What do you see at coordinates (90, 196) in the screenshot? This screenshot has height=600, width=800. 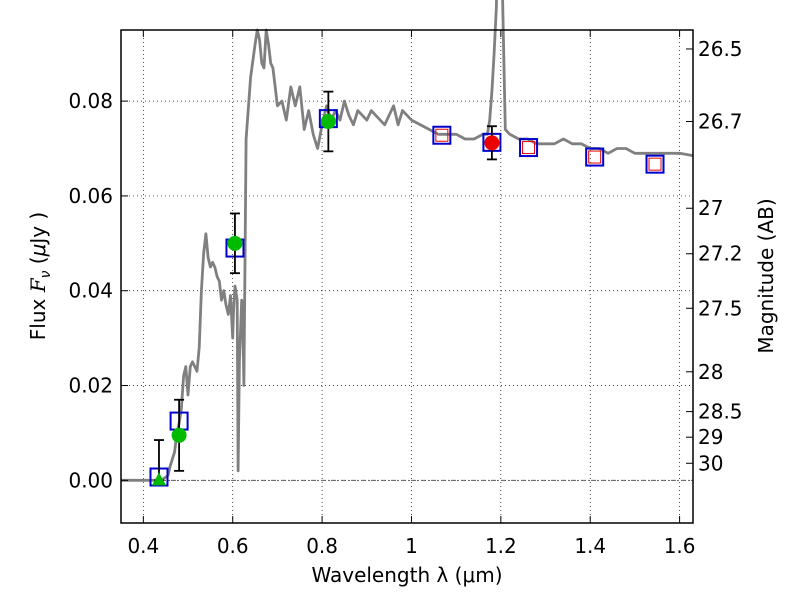 I see `y-tick-label-3: 0.06` at bounding box center [90, 196].